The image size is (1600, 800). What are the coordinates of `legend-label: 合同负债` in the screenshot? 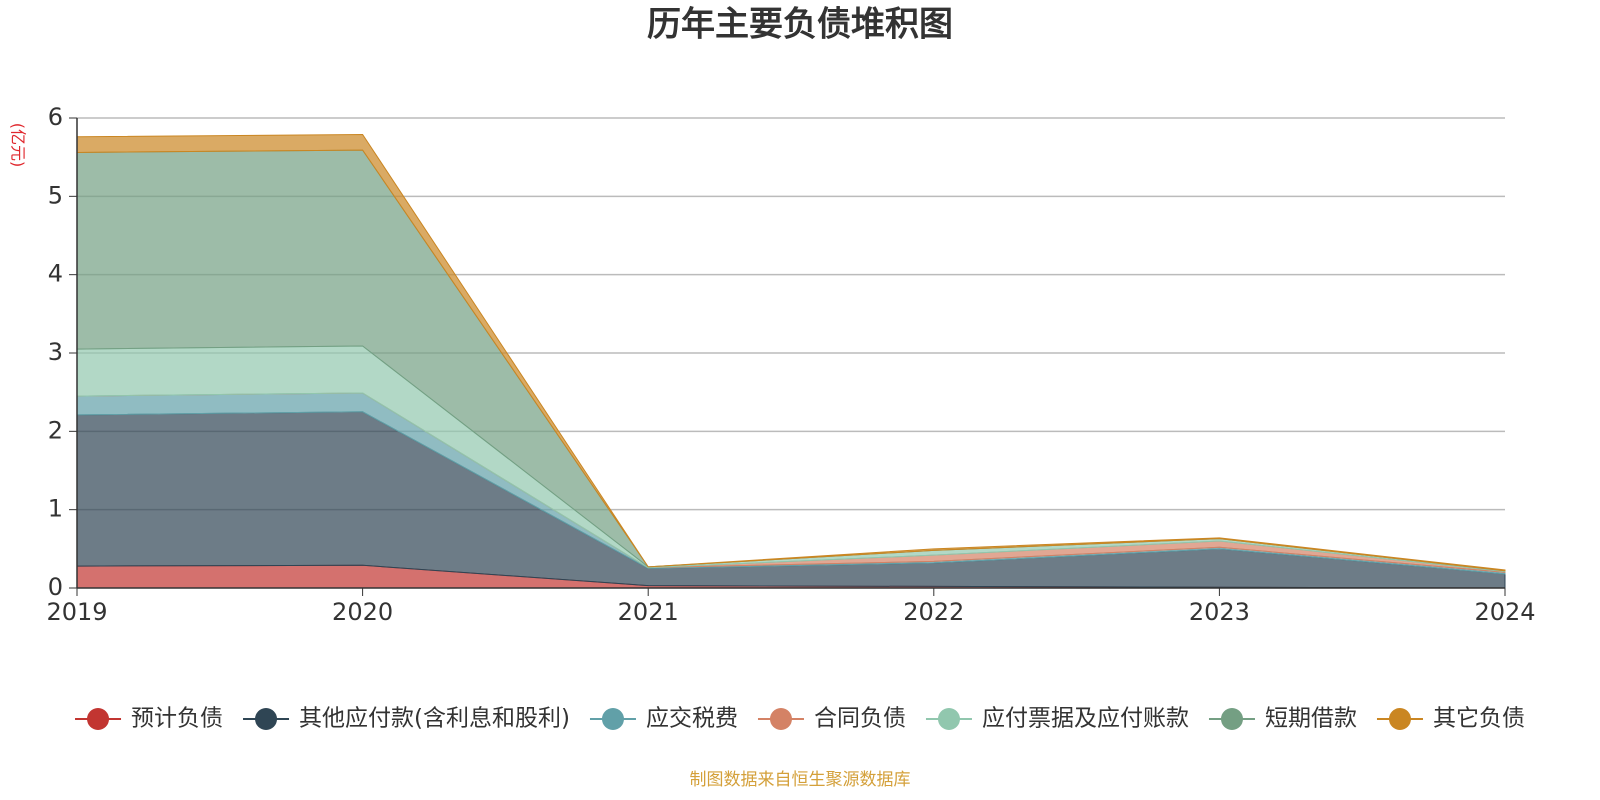 It's located at (860, 719).